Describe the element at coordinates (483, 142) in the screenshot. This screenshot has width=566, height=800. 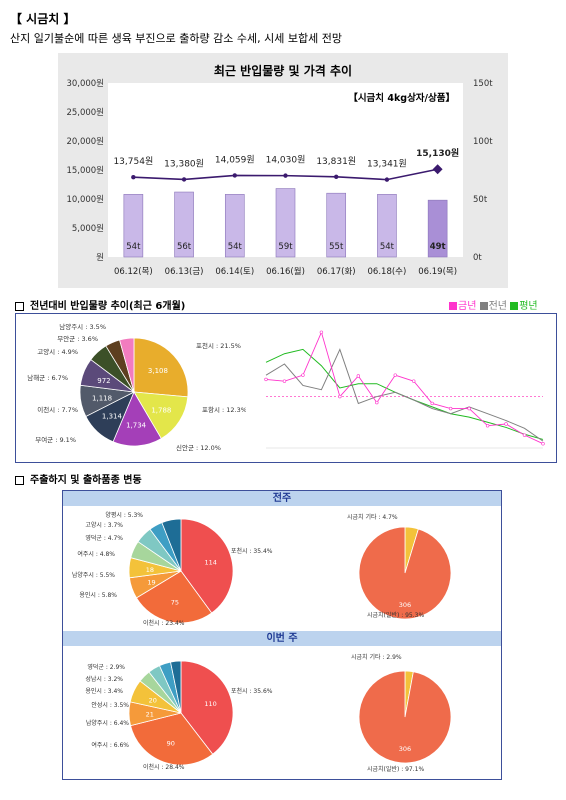
I see `y-right-tick-label: 100t` at that location.